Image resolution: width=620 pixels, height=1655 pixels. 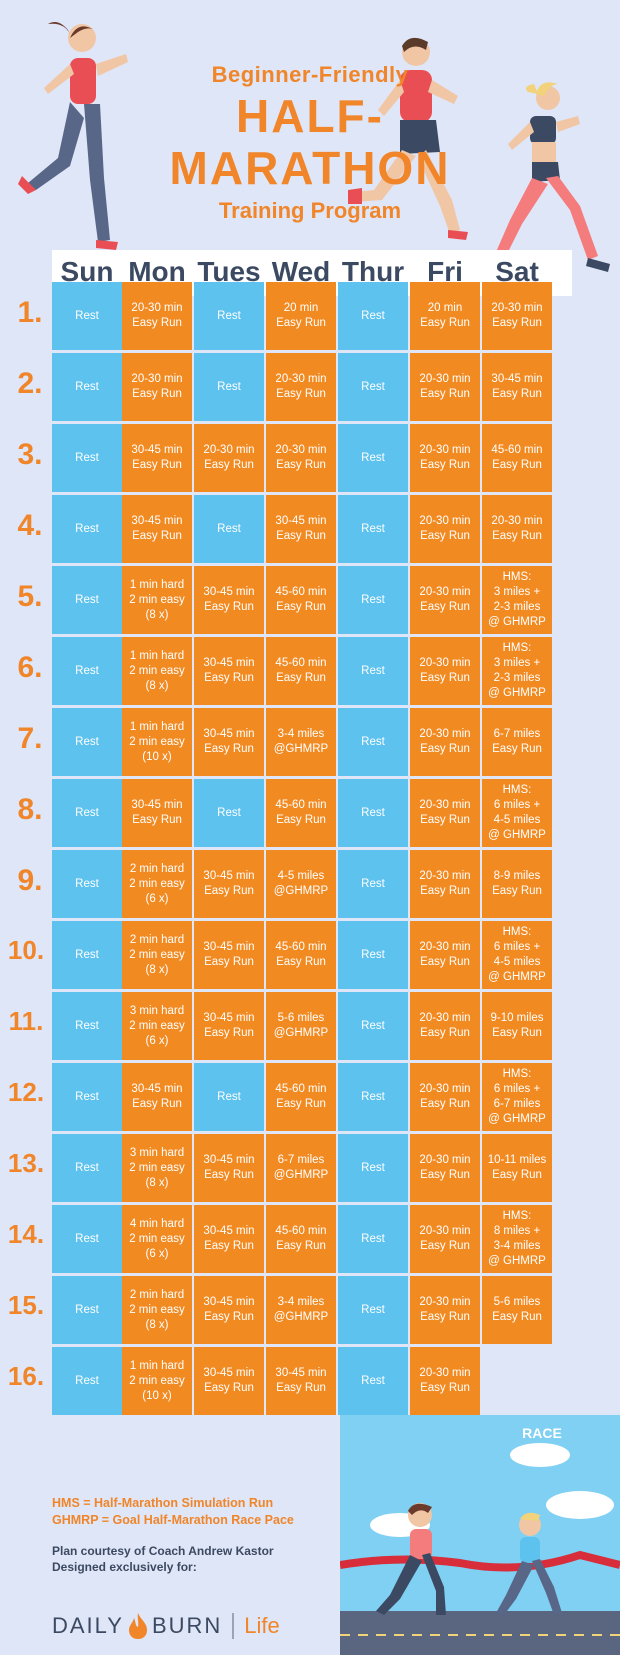 What do you see at coordinates (124, 1567) in the screenshot?
I see `credit-designed-for: Designed exclusively for:` at bounding box center [124, 1567].